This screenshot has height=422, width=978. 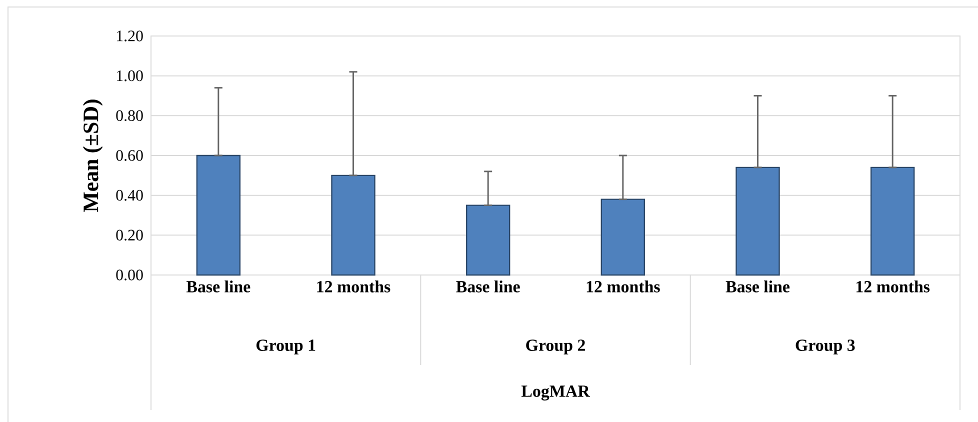 What do you see at coordinates (555, 347) in the screenshot?
I see `text: Group 2` at bounding box center [555, 347].